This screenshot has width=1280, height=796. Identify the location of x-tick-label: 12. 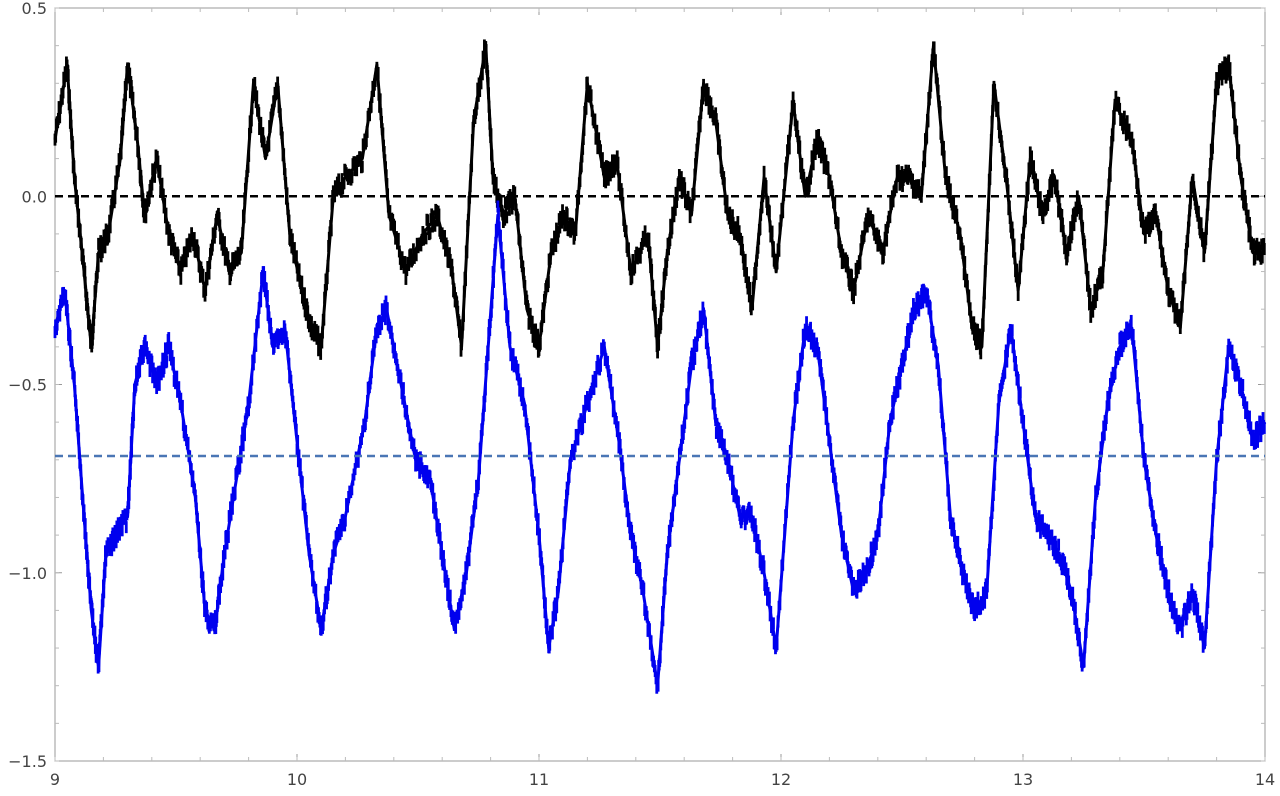
(781, 779).